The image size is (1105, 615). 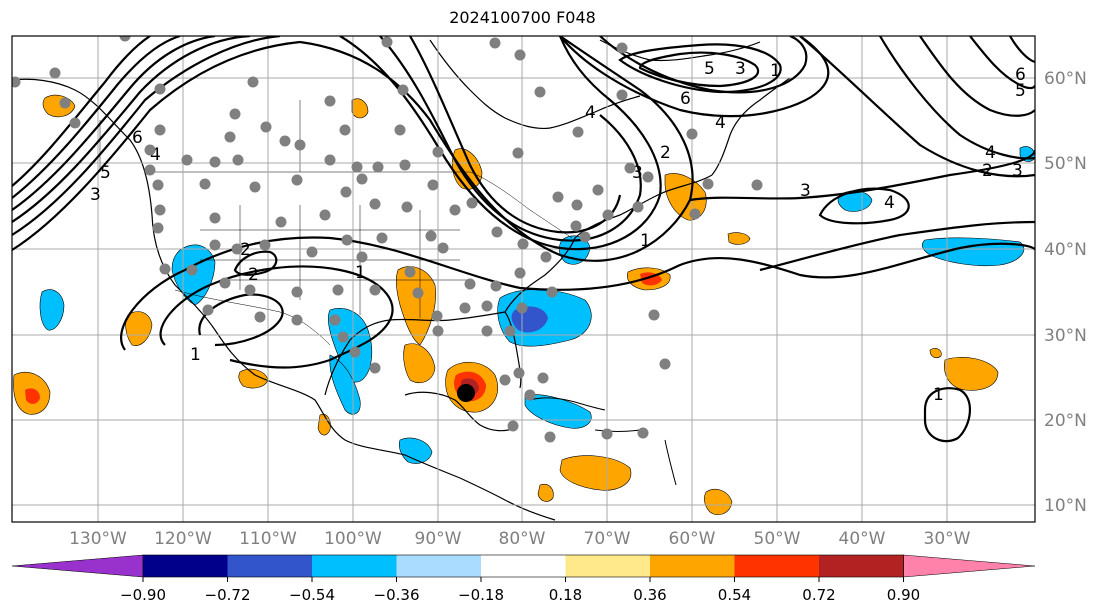 I want to click on positive-field-atlantic-e, so click(x=971, y=374).